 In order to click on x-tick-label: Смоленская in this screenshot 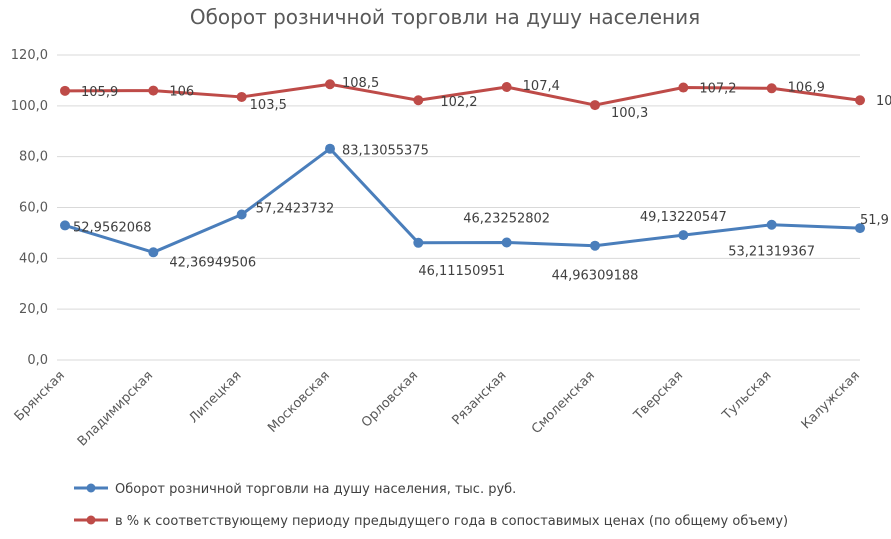, I will do `click(563, 402)`.